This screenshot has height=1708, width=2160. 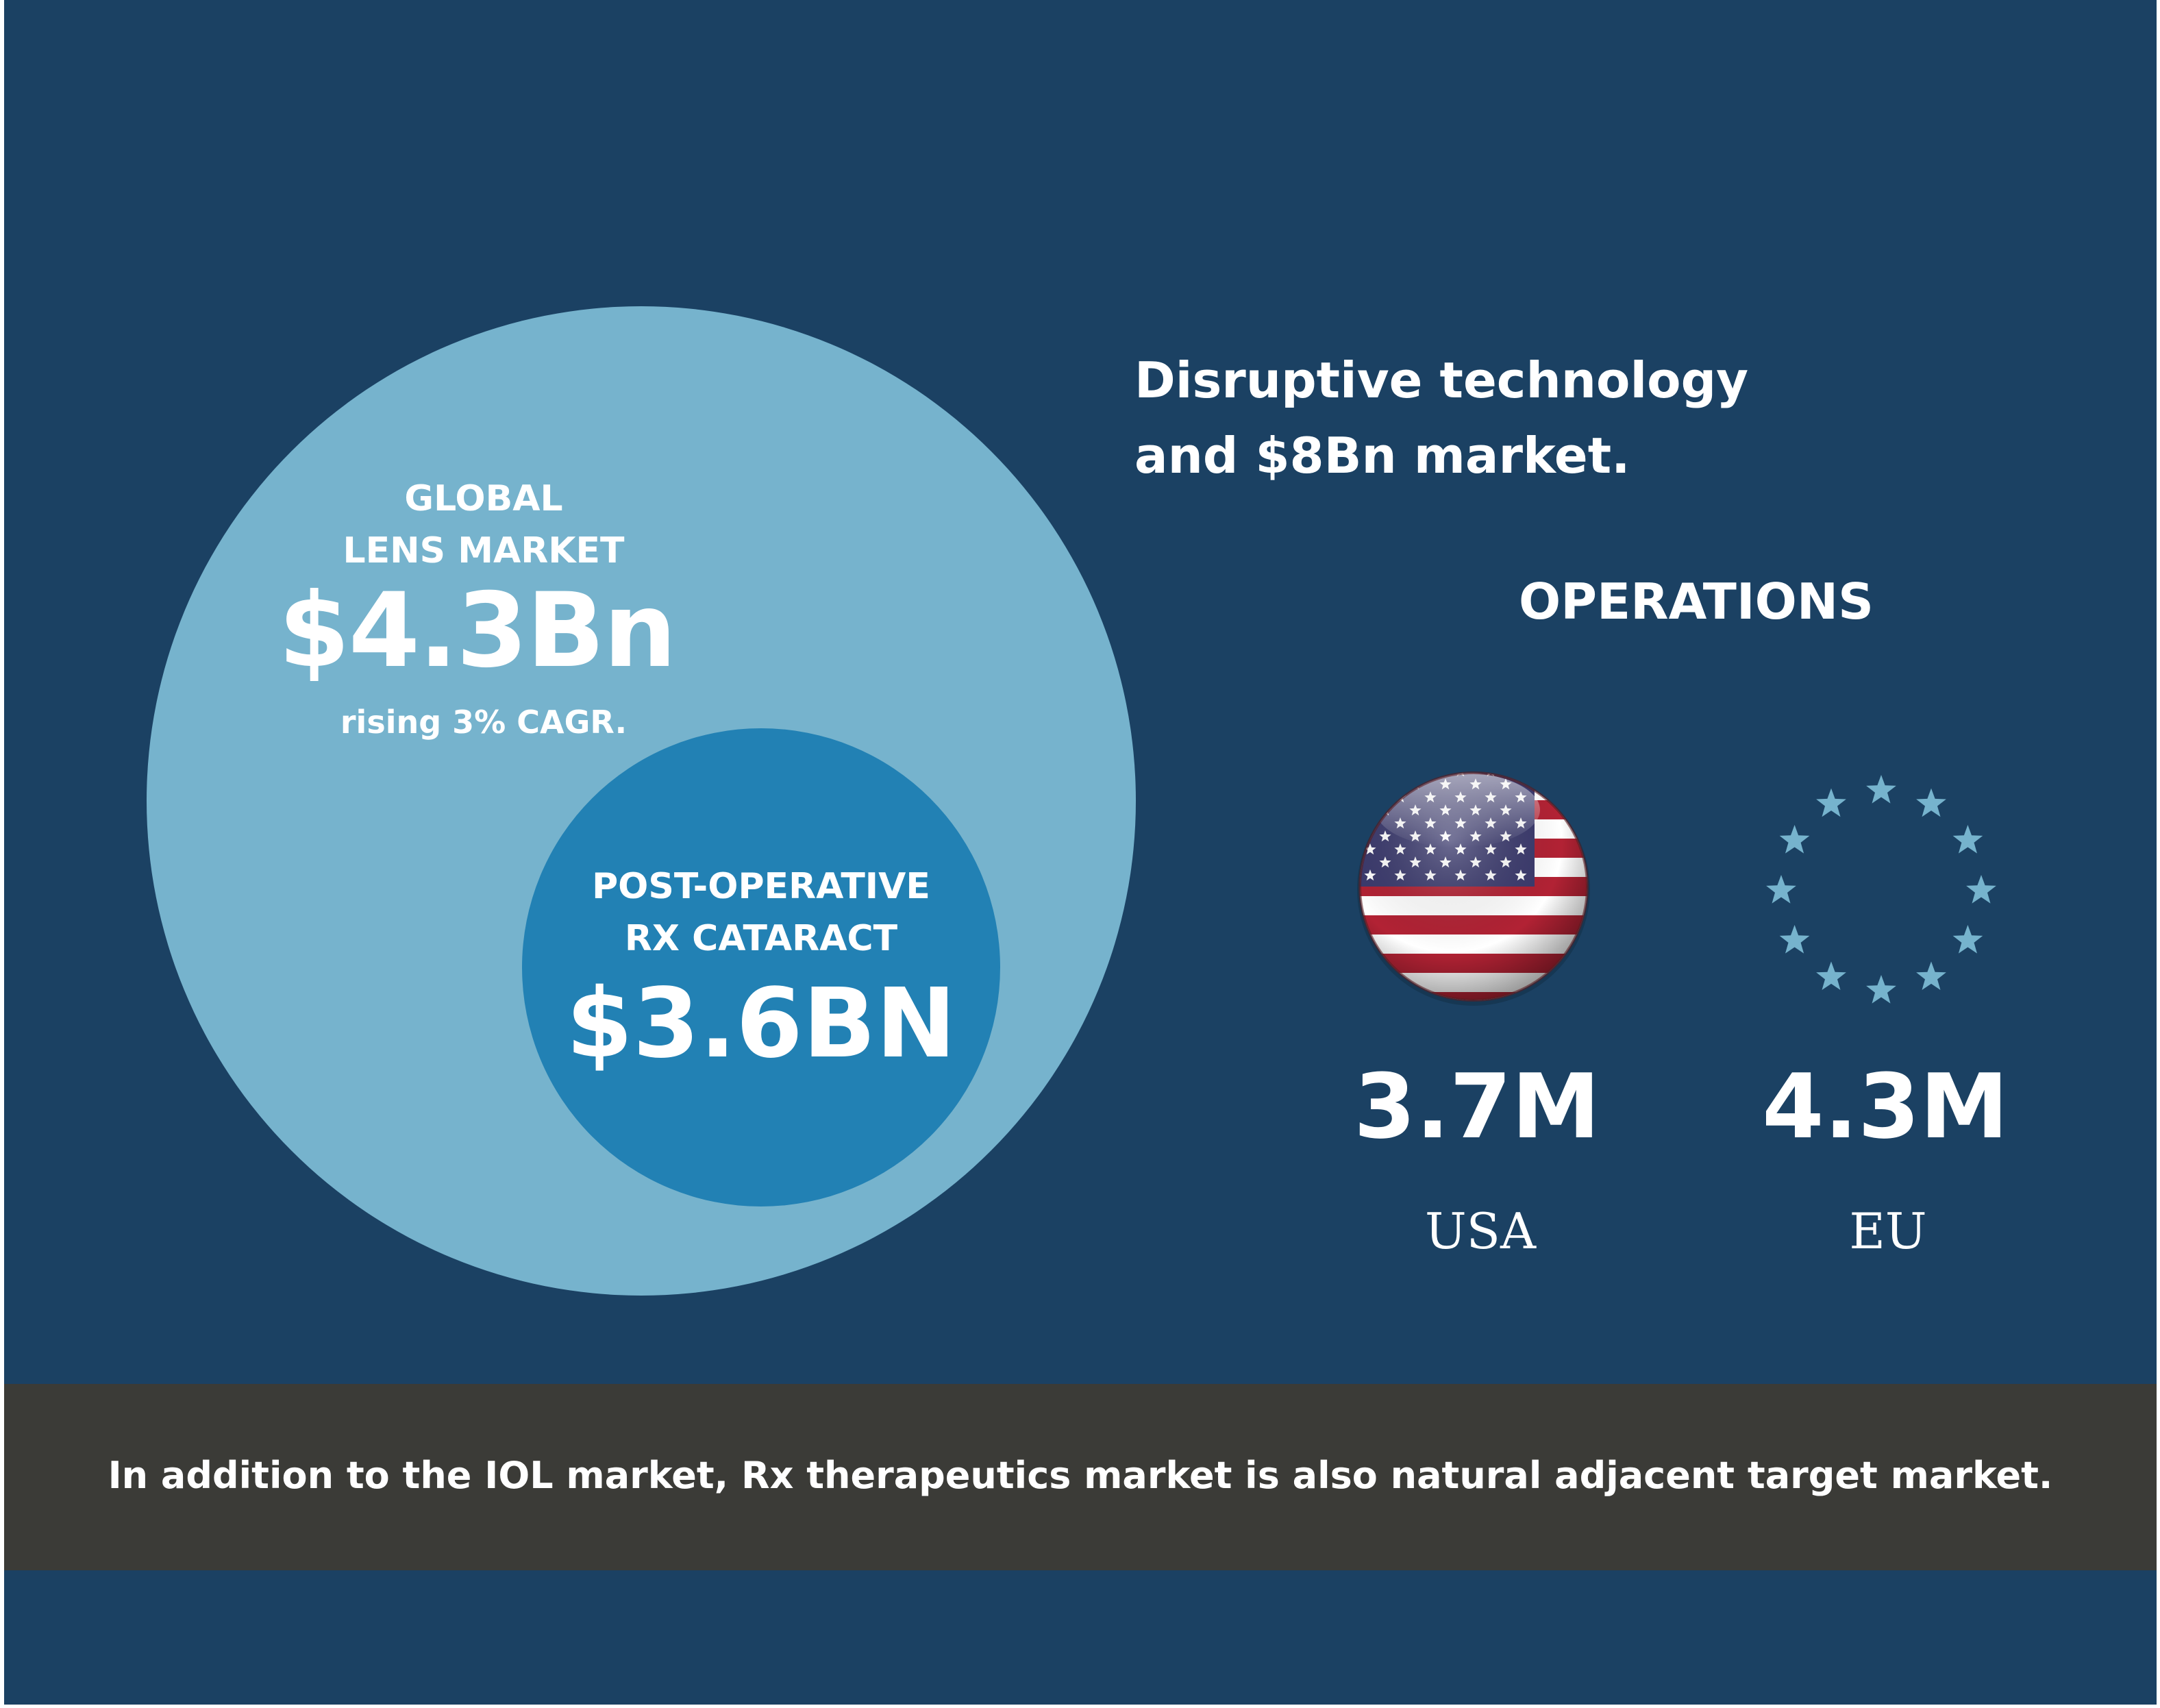 I want to click on usa-operations-value: 3.7M, so click(x=1477, y=1106).